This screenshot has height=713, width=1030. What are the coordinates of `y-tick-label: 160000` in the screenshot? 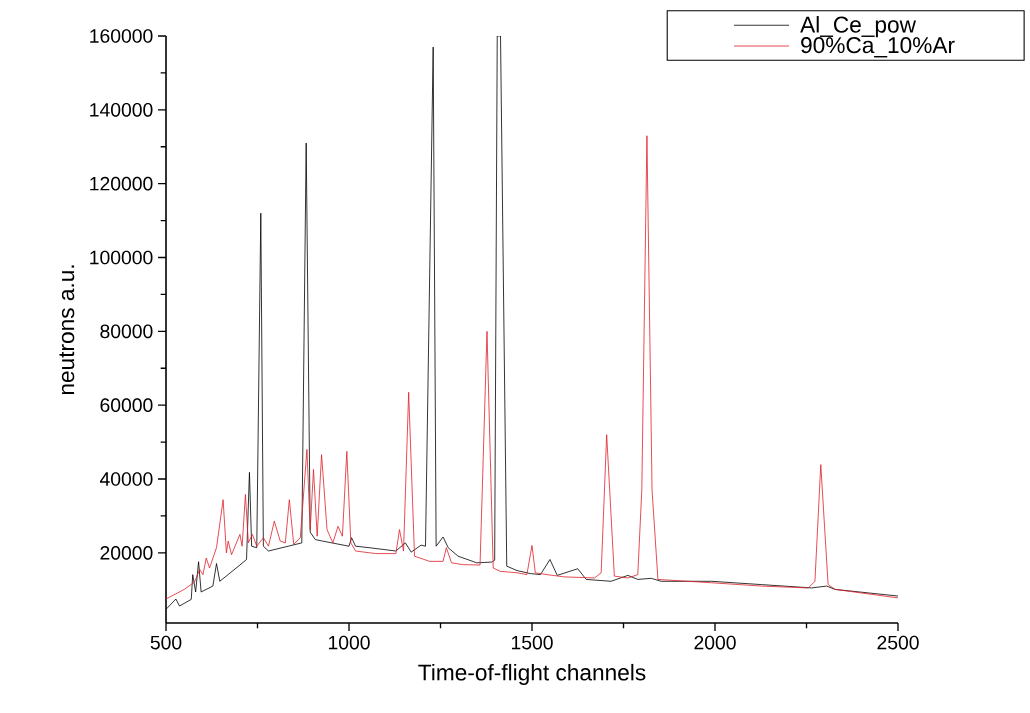 It's located at (121, 36).